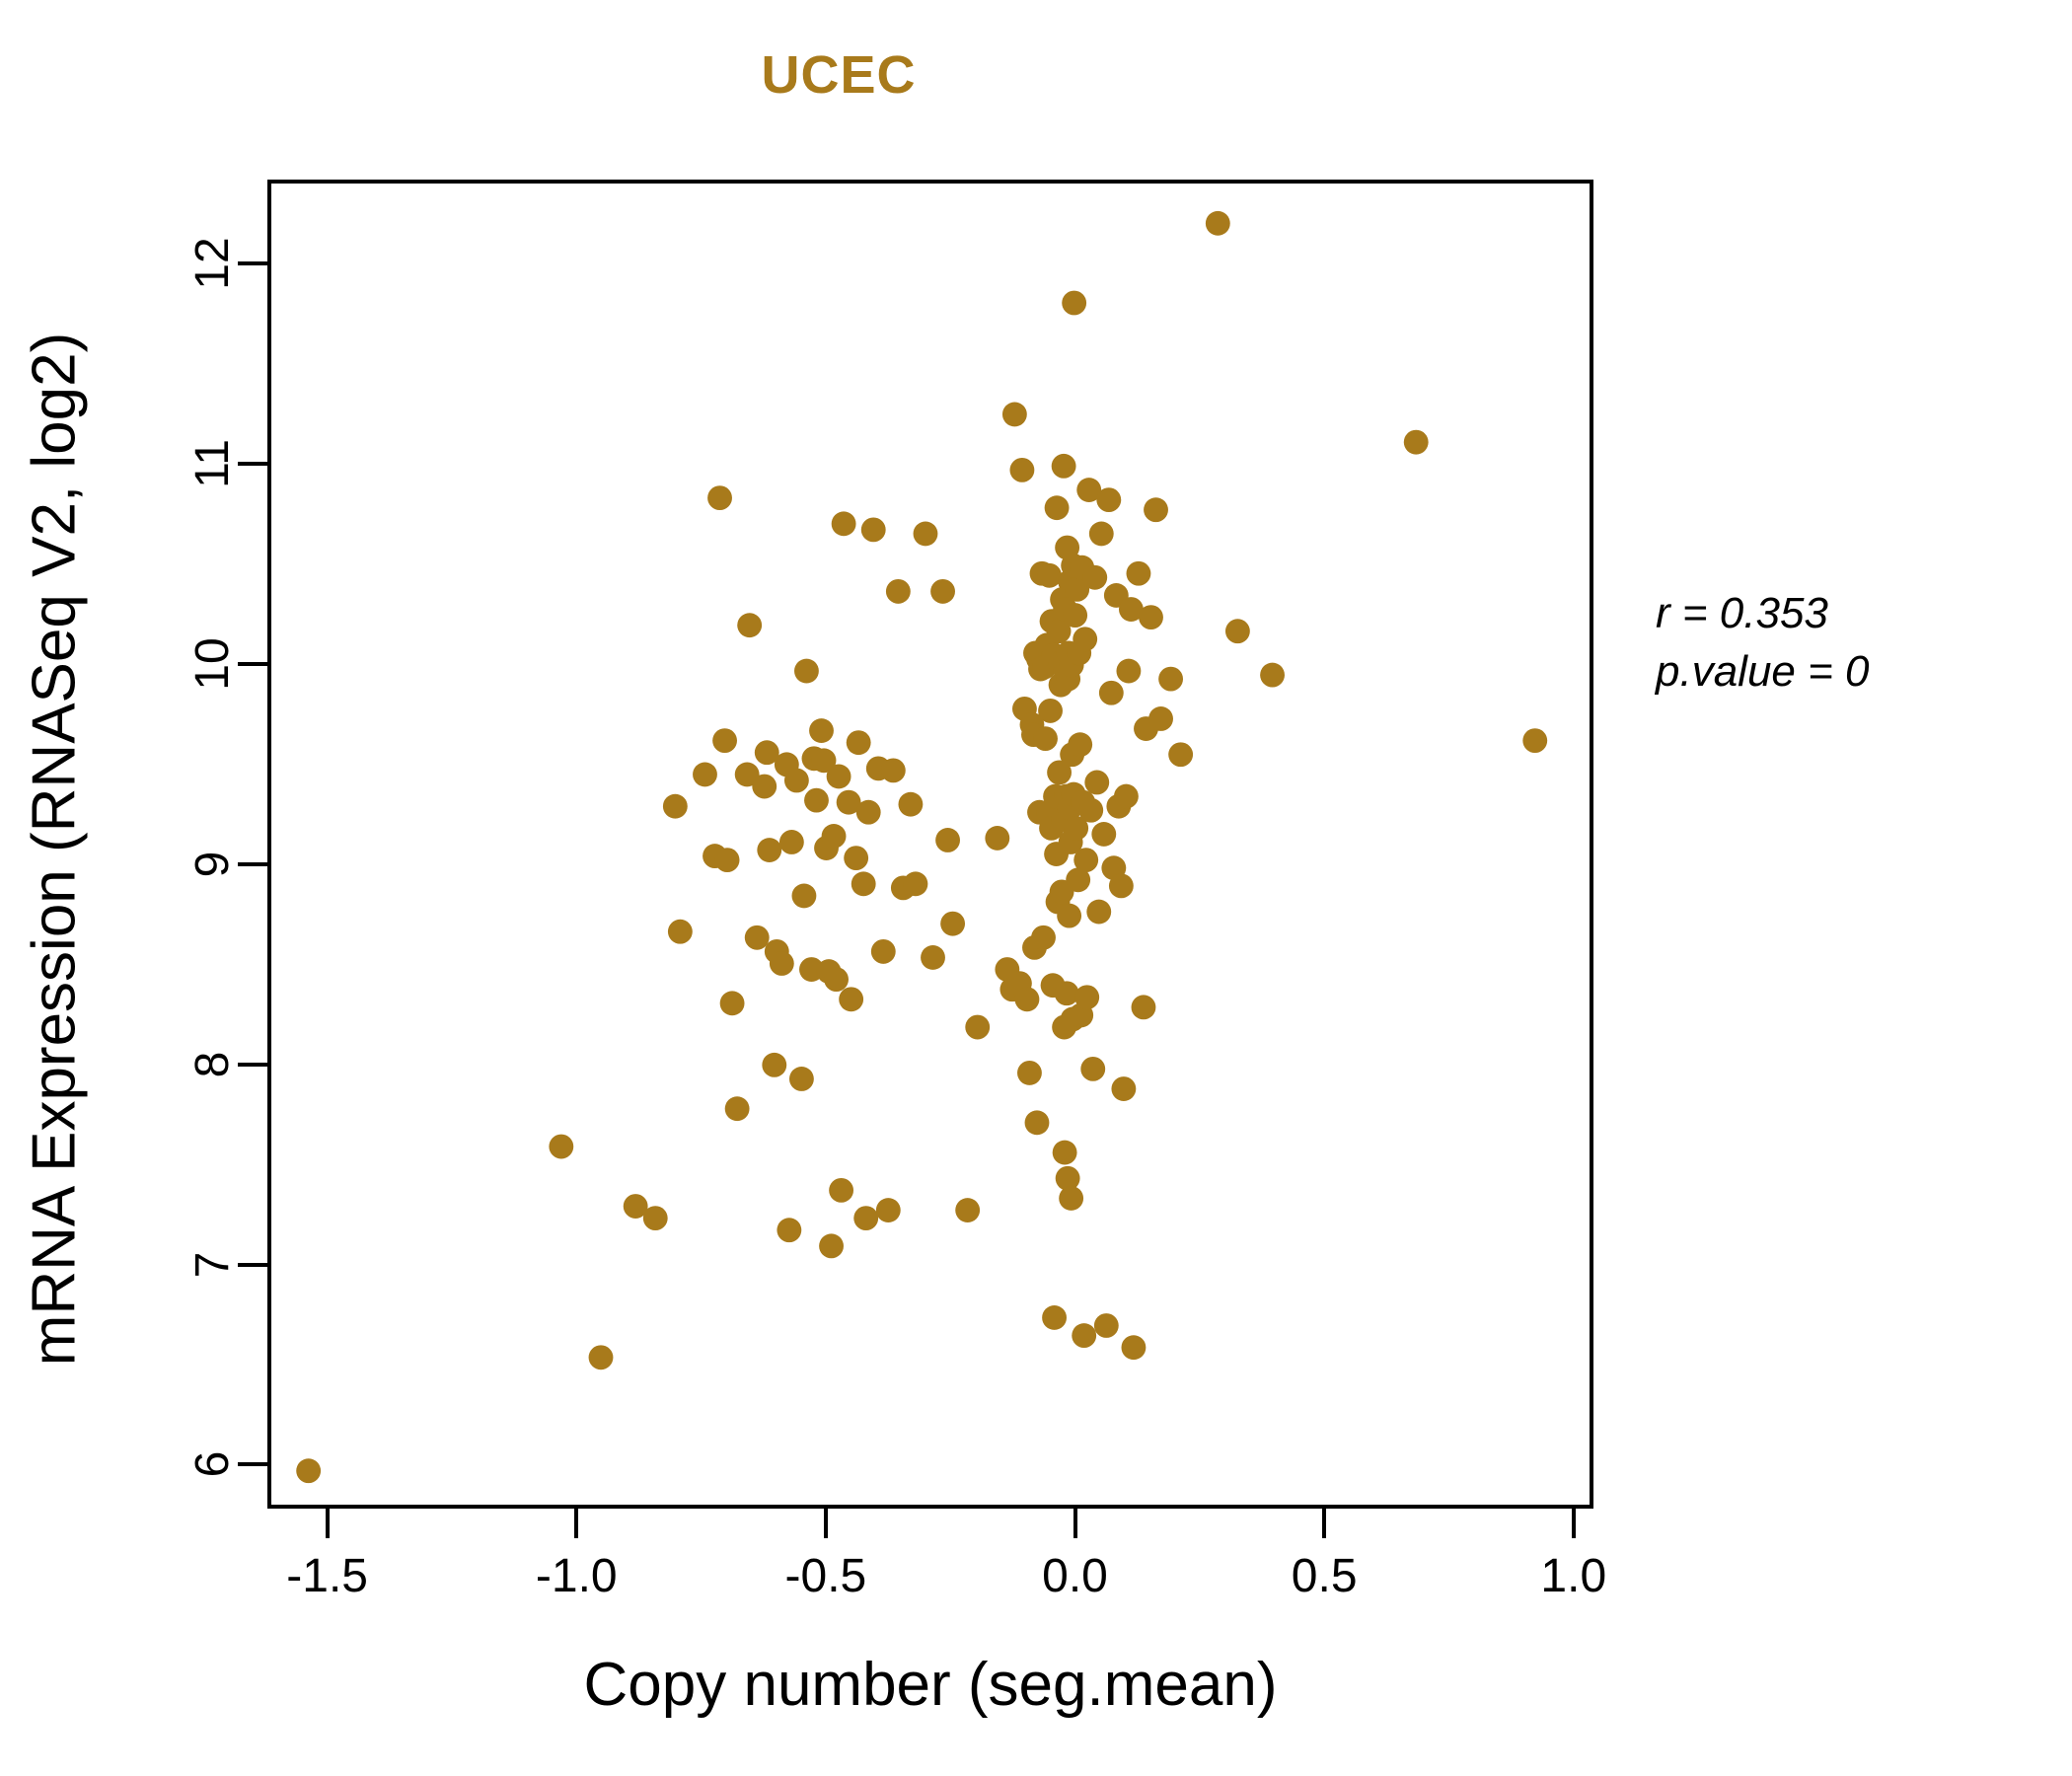 The height and width of the screenshot is (1776, 2072). Describe the element at coordinates (327, 1576) in the screenshot. I see `x-axis-tick-label: -1.5` at that location.